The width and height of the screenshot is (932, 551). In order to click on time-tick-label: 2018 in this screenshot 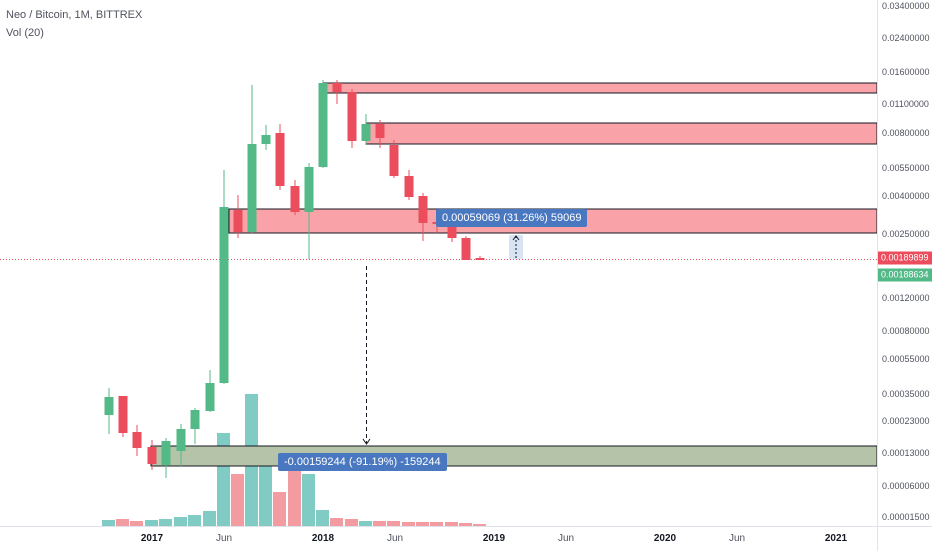, I will do `click(323, 538)`.